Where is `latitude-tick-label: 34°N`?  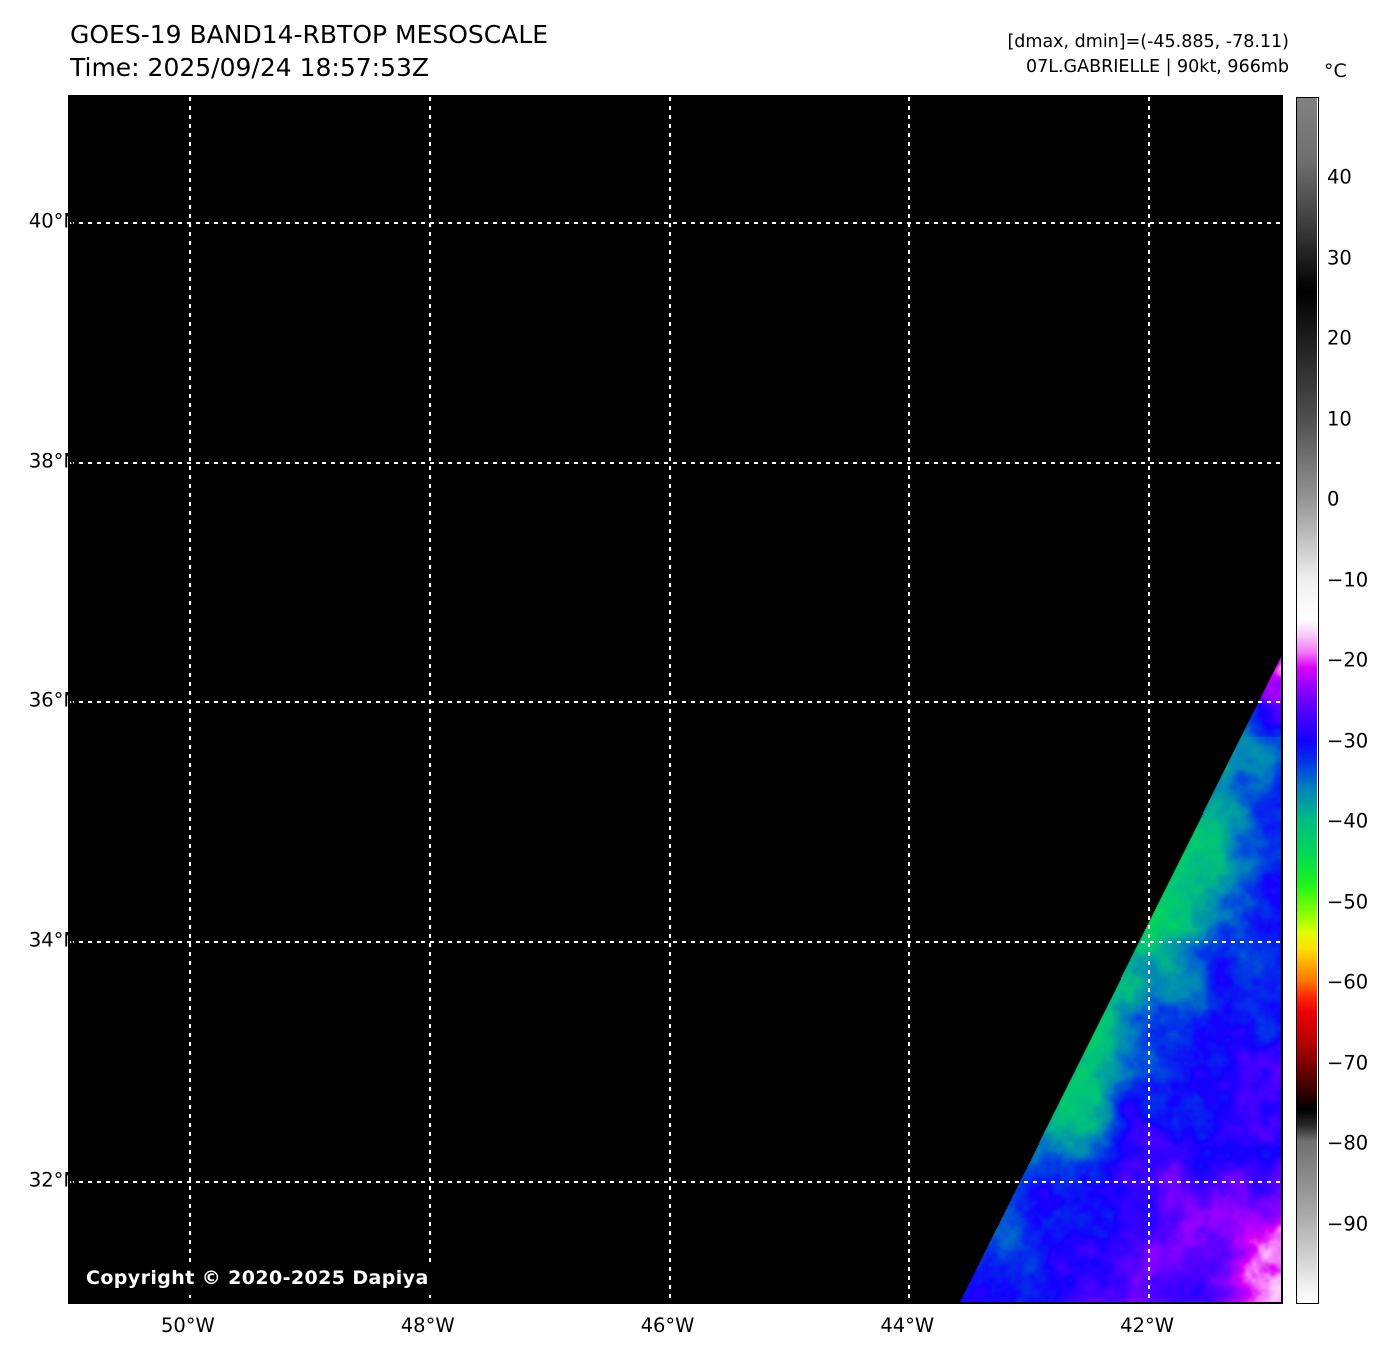 latitude-tick-label: 34°N is located at coordinates (53, 940).